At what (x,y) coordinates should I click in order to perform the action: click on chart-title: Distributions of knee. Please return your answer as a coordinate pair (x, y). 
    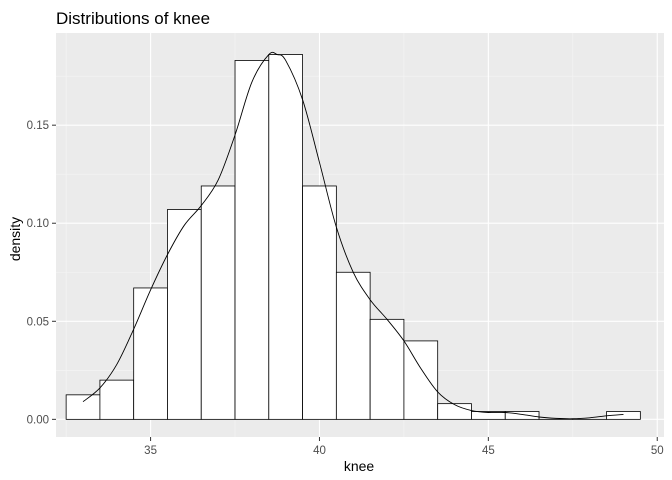
    Looking at the image, I should click on (133, 18).